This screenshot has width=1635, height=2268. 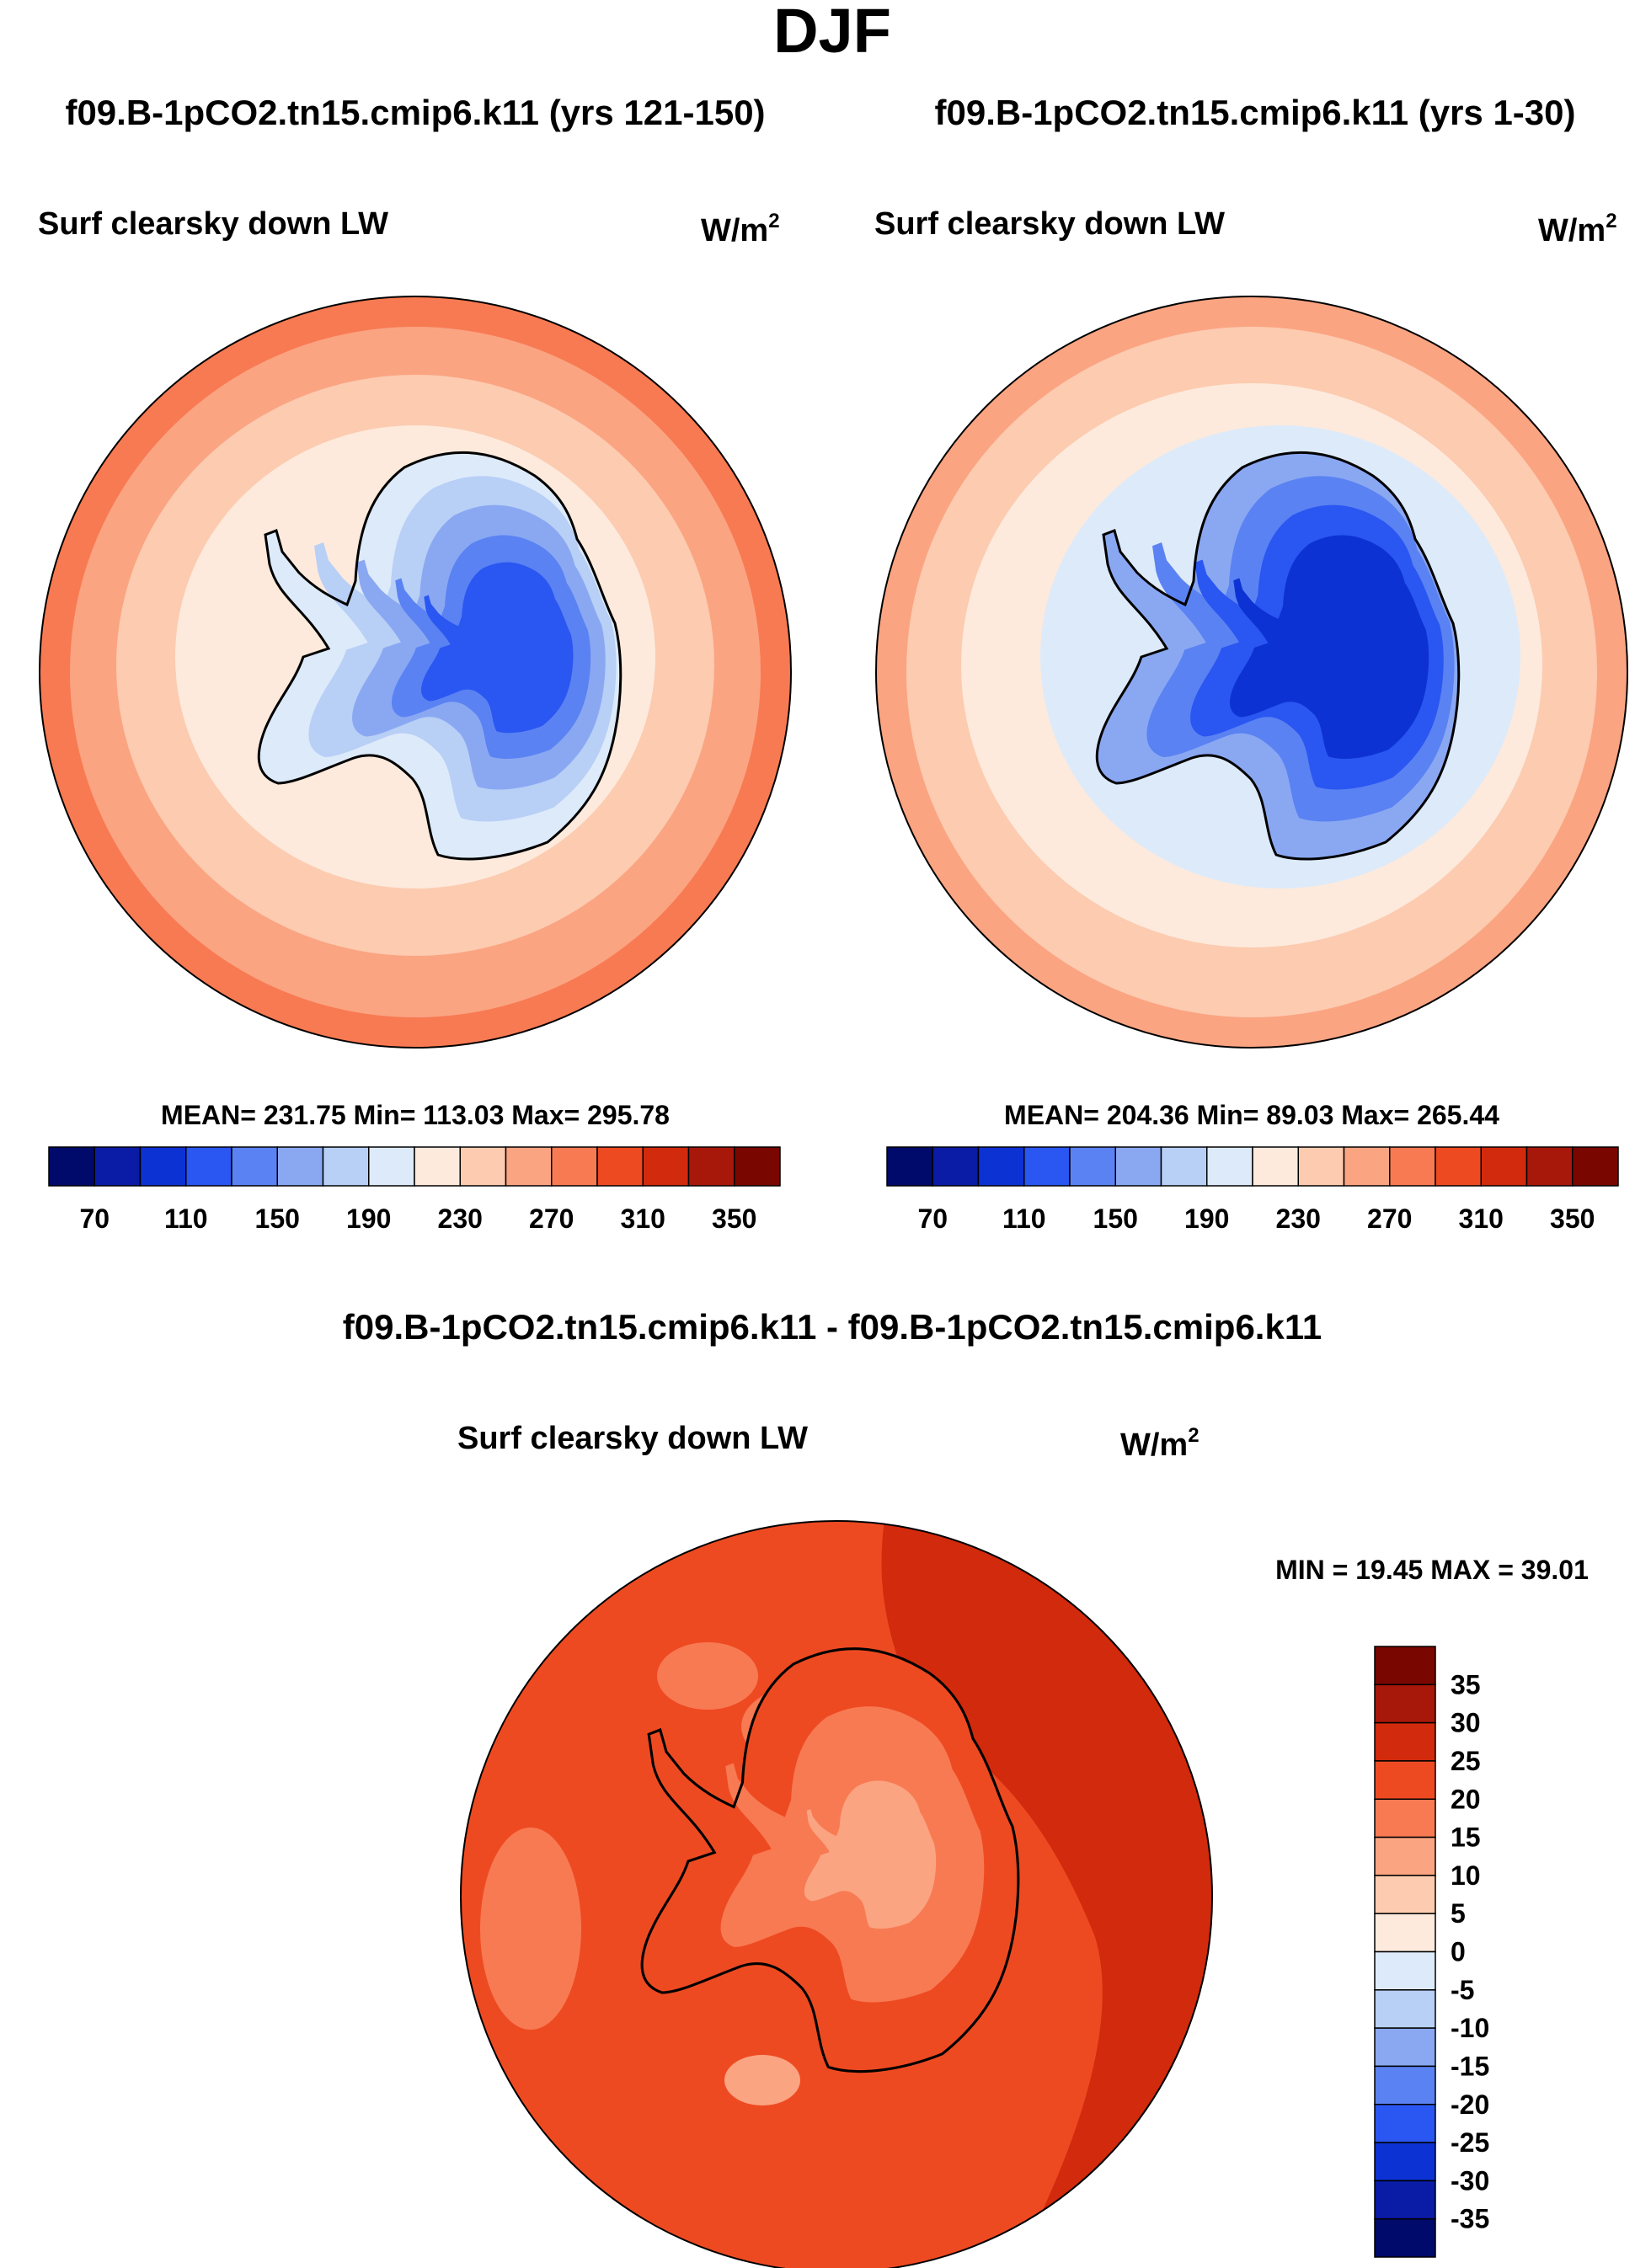 What do you see at coordinates (1466, 1723) in the screenshot?
I see `colorbar-tick-label: 30` at bounding box center [1466, 1723].